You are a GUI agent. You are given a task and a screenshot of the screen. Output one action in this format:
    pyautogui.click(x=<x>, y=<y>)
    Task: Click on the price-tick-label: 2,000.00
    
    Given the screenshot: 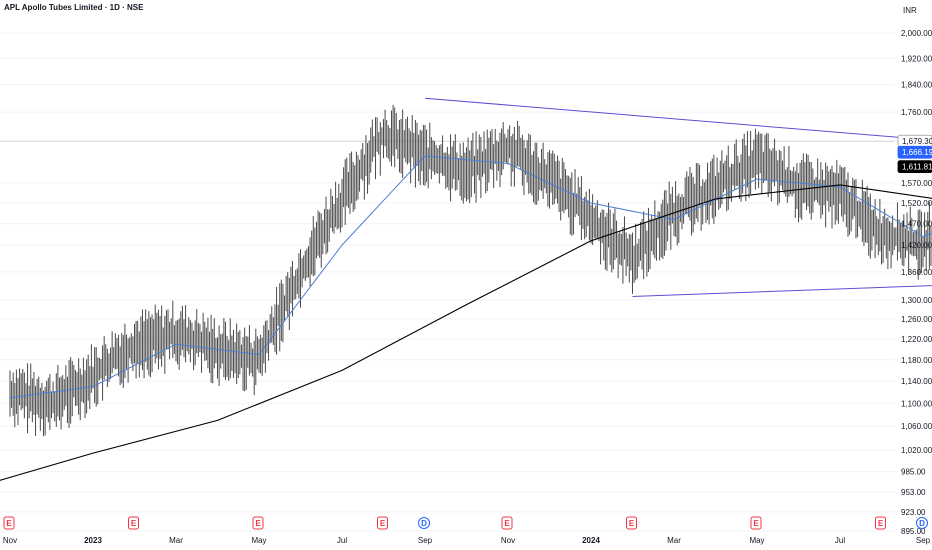 What is the action you would take?
    pyautogui.click(x=916, y=33)
    